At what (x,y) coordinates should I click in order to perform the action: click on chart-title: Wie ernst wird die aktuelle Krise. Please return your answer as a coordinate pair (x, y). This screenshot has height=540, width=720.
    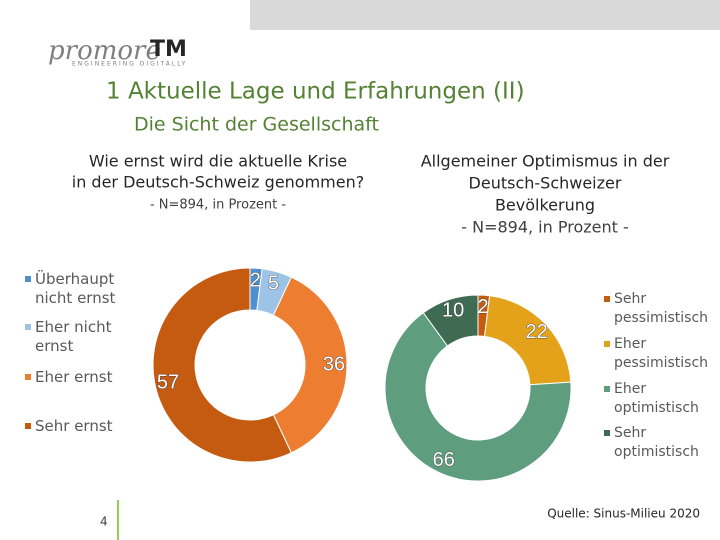
    Looking at the image, I should click on (218, 161).